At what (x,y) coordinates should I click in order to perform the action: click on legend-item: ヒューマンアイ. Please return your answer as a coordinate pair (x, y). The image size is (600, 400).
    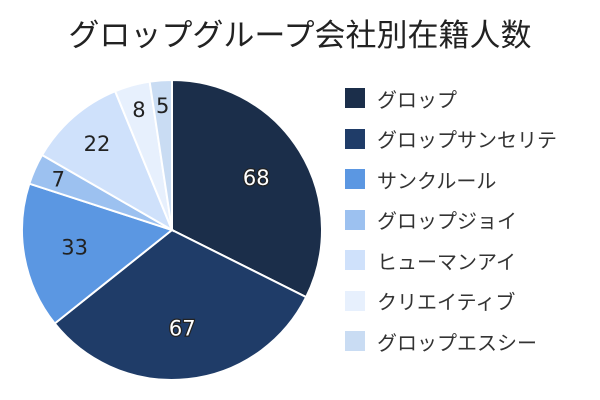
    Looking at the image, I should click on (451, 260).